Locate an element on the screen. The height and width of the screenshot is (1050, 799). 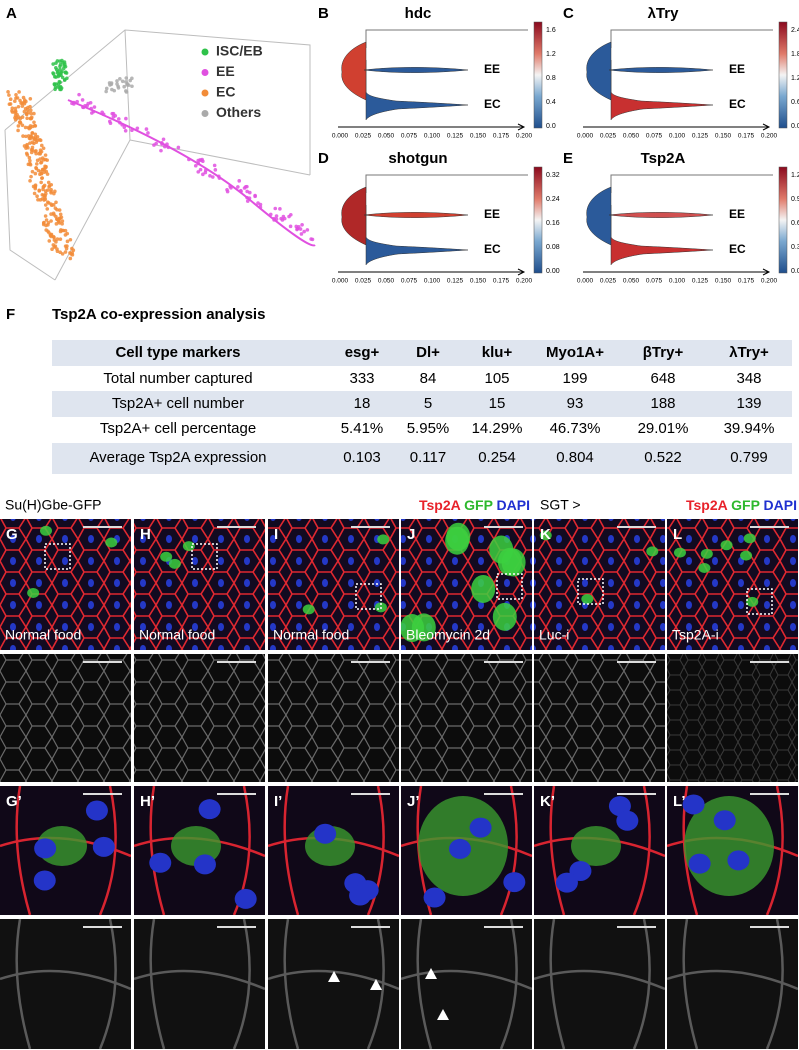
legend-label: ISC/EB is located at coordinates (239, 51).